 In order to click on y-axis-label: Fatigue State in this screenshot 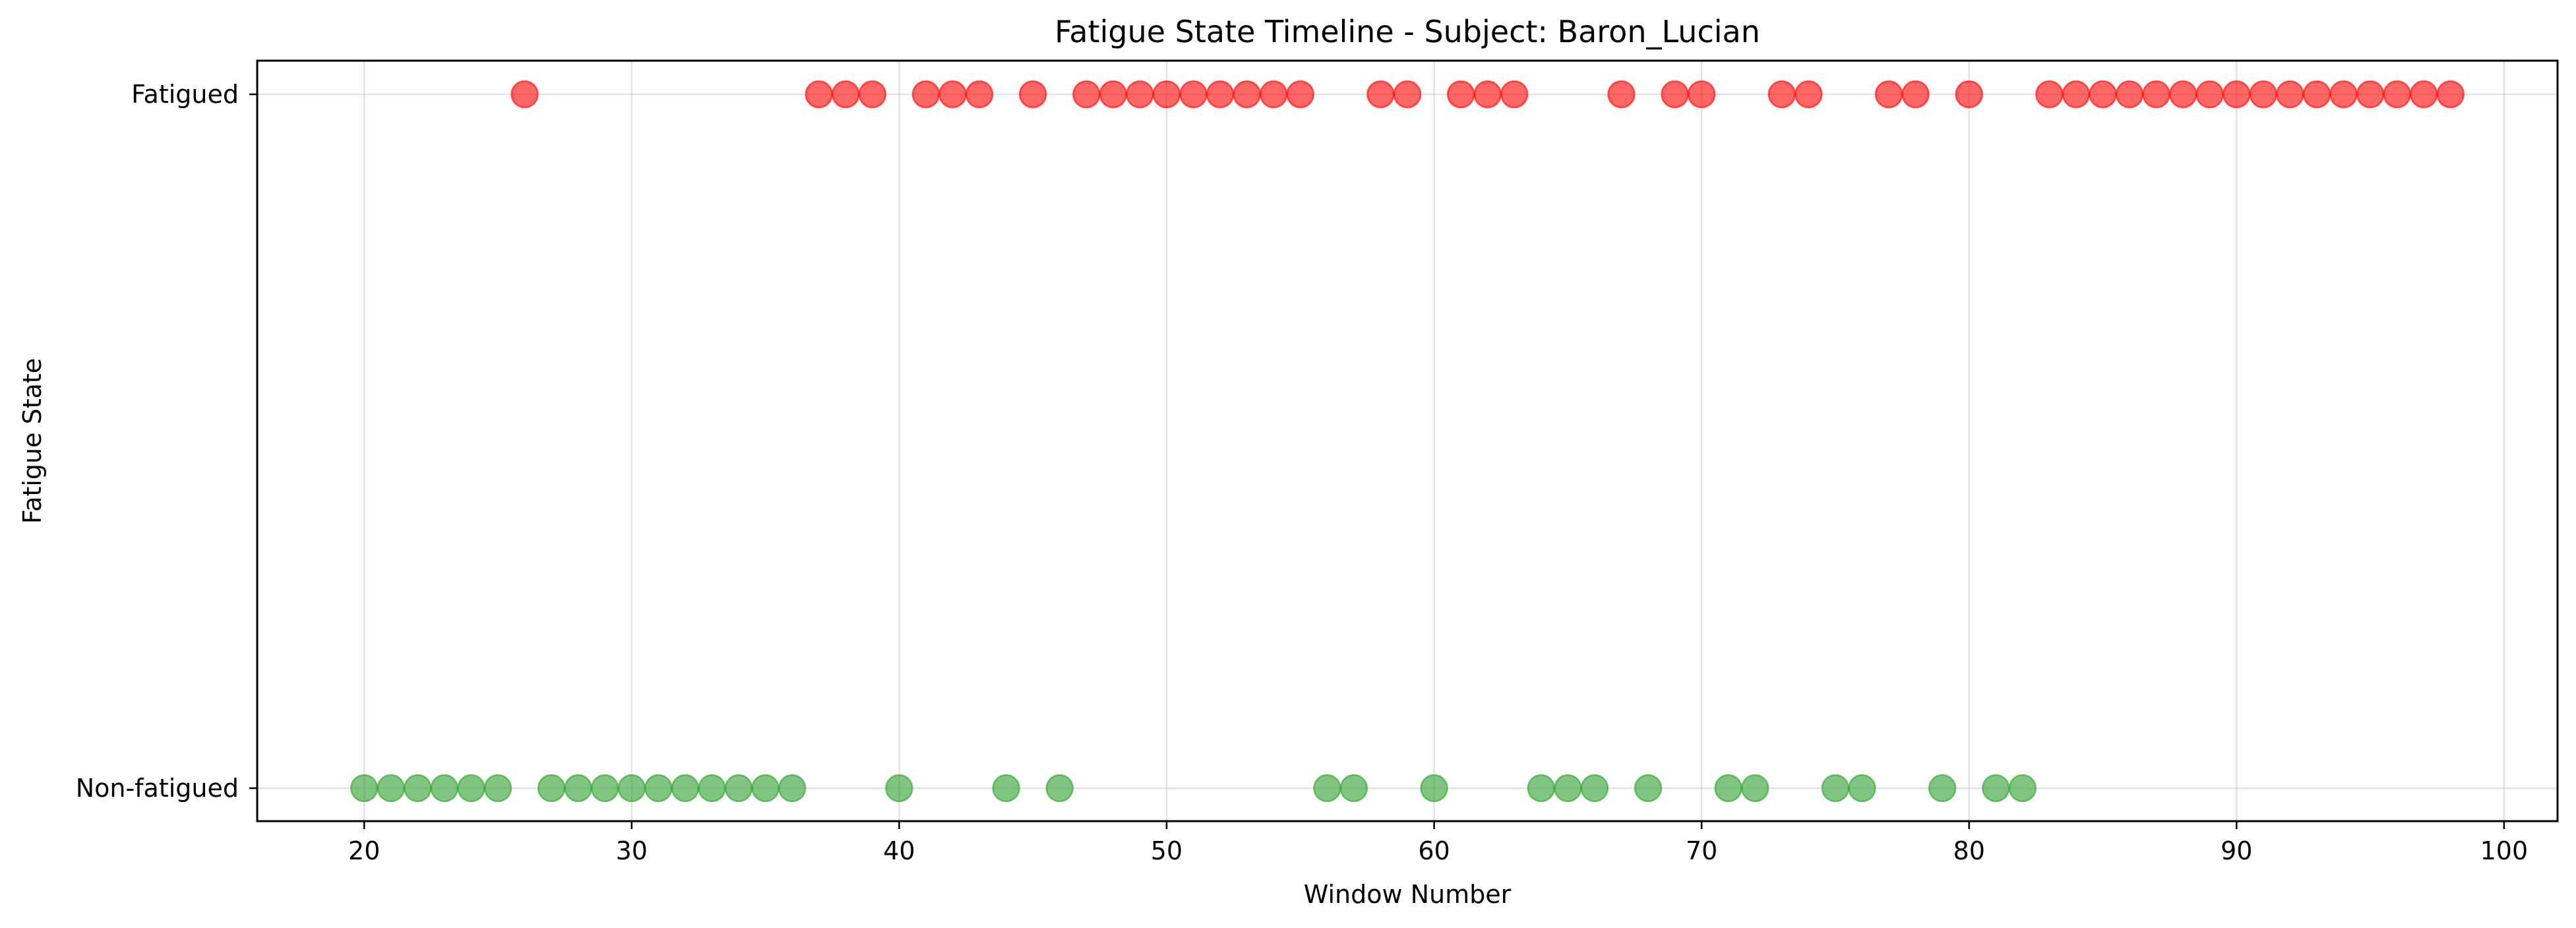, I will do `click(32, 441)`.